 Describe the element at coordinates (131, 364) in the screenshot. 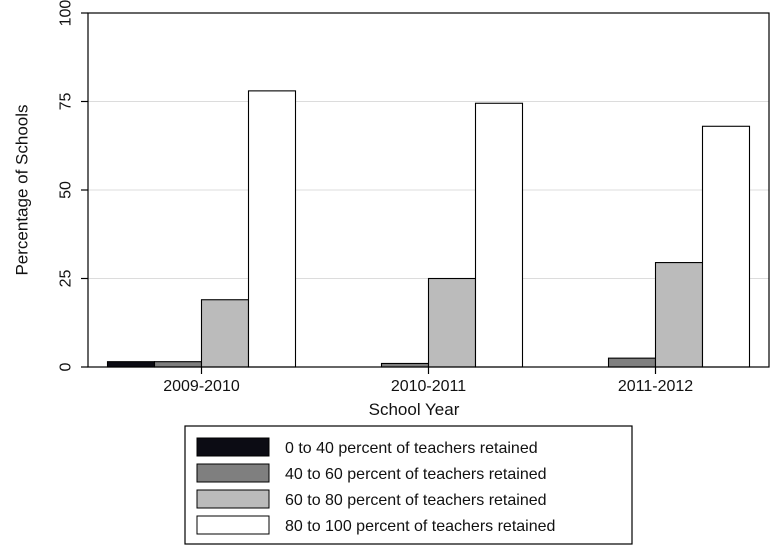

I see `bar-1-2009-2010` at that location.